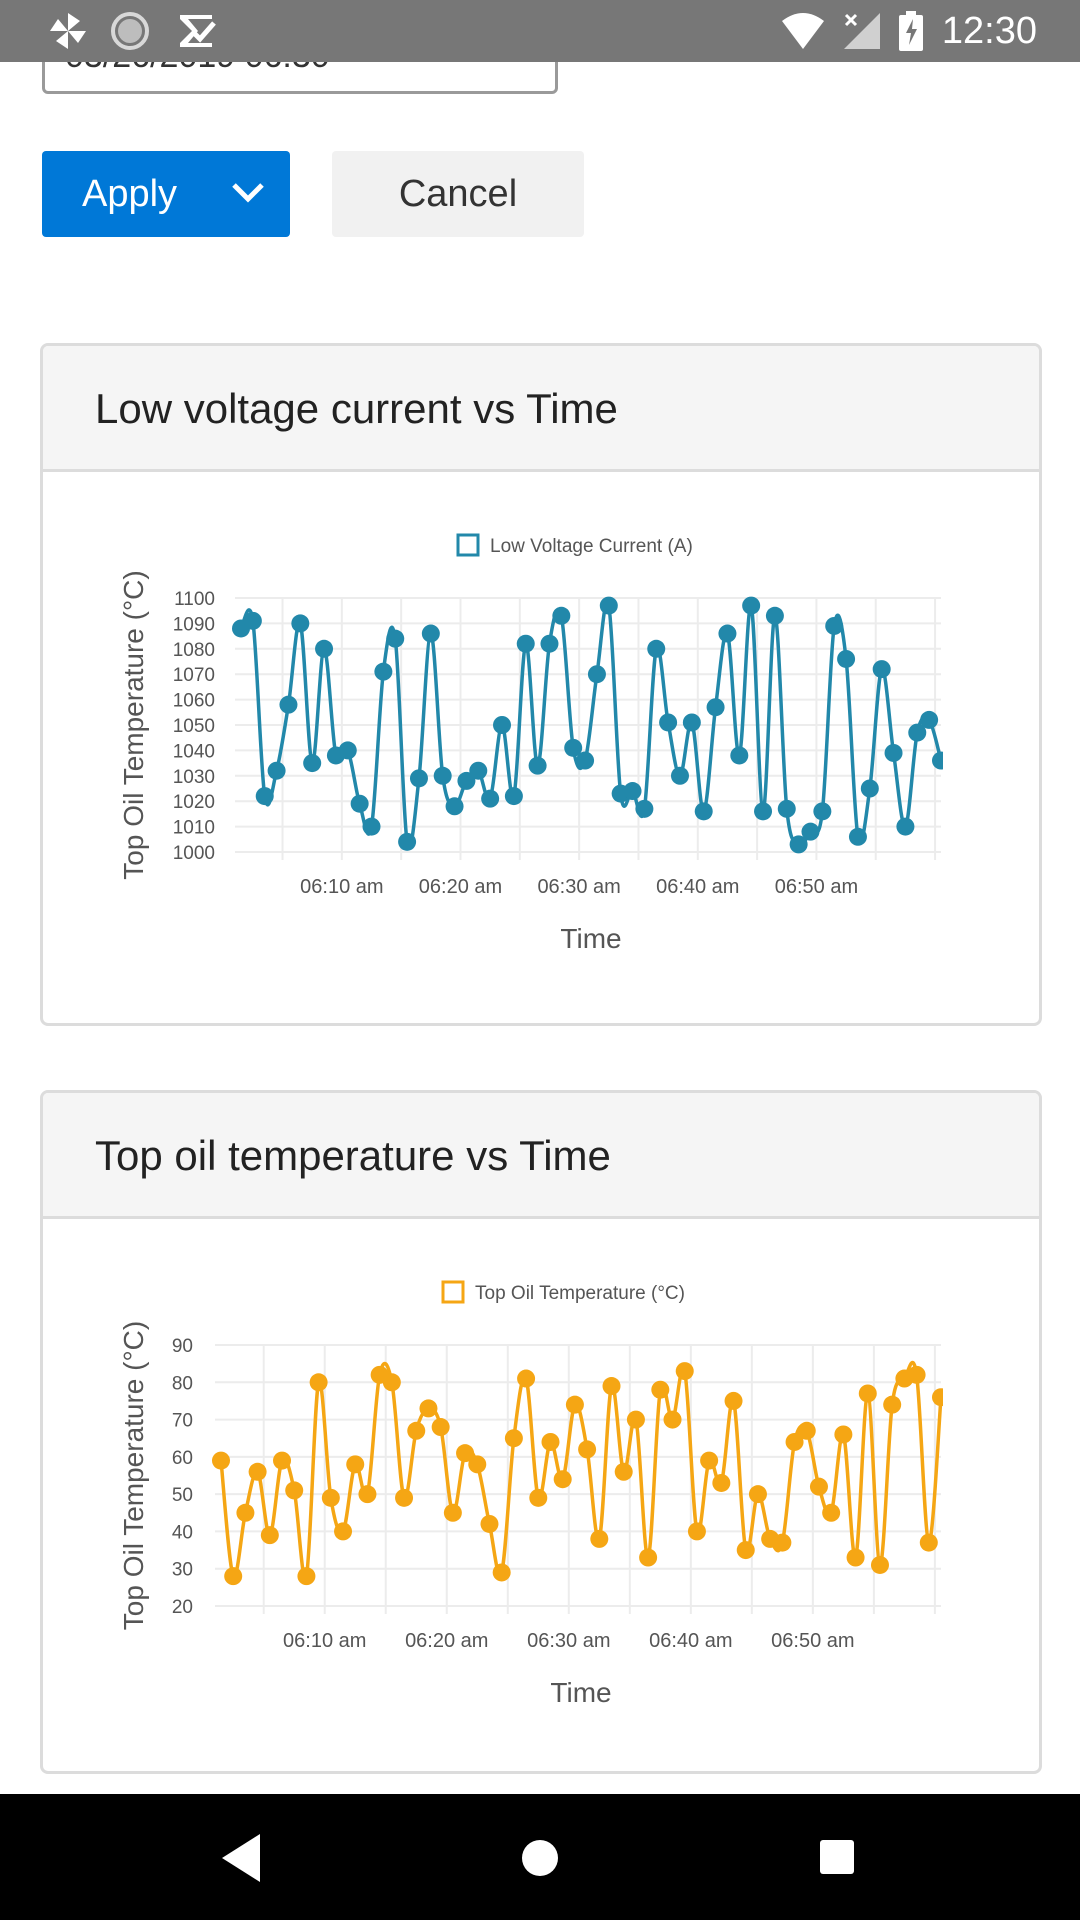 Image resolution: width=1080 pixels, height=1920 pixels. Describe the element at coordinates (541, 409) in the screenshot. I see `card-header: Low voltage current vs Time` at that location.